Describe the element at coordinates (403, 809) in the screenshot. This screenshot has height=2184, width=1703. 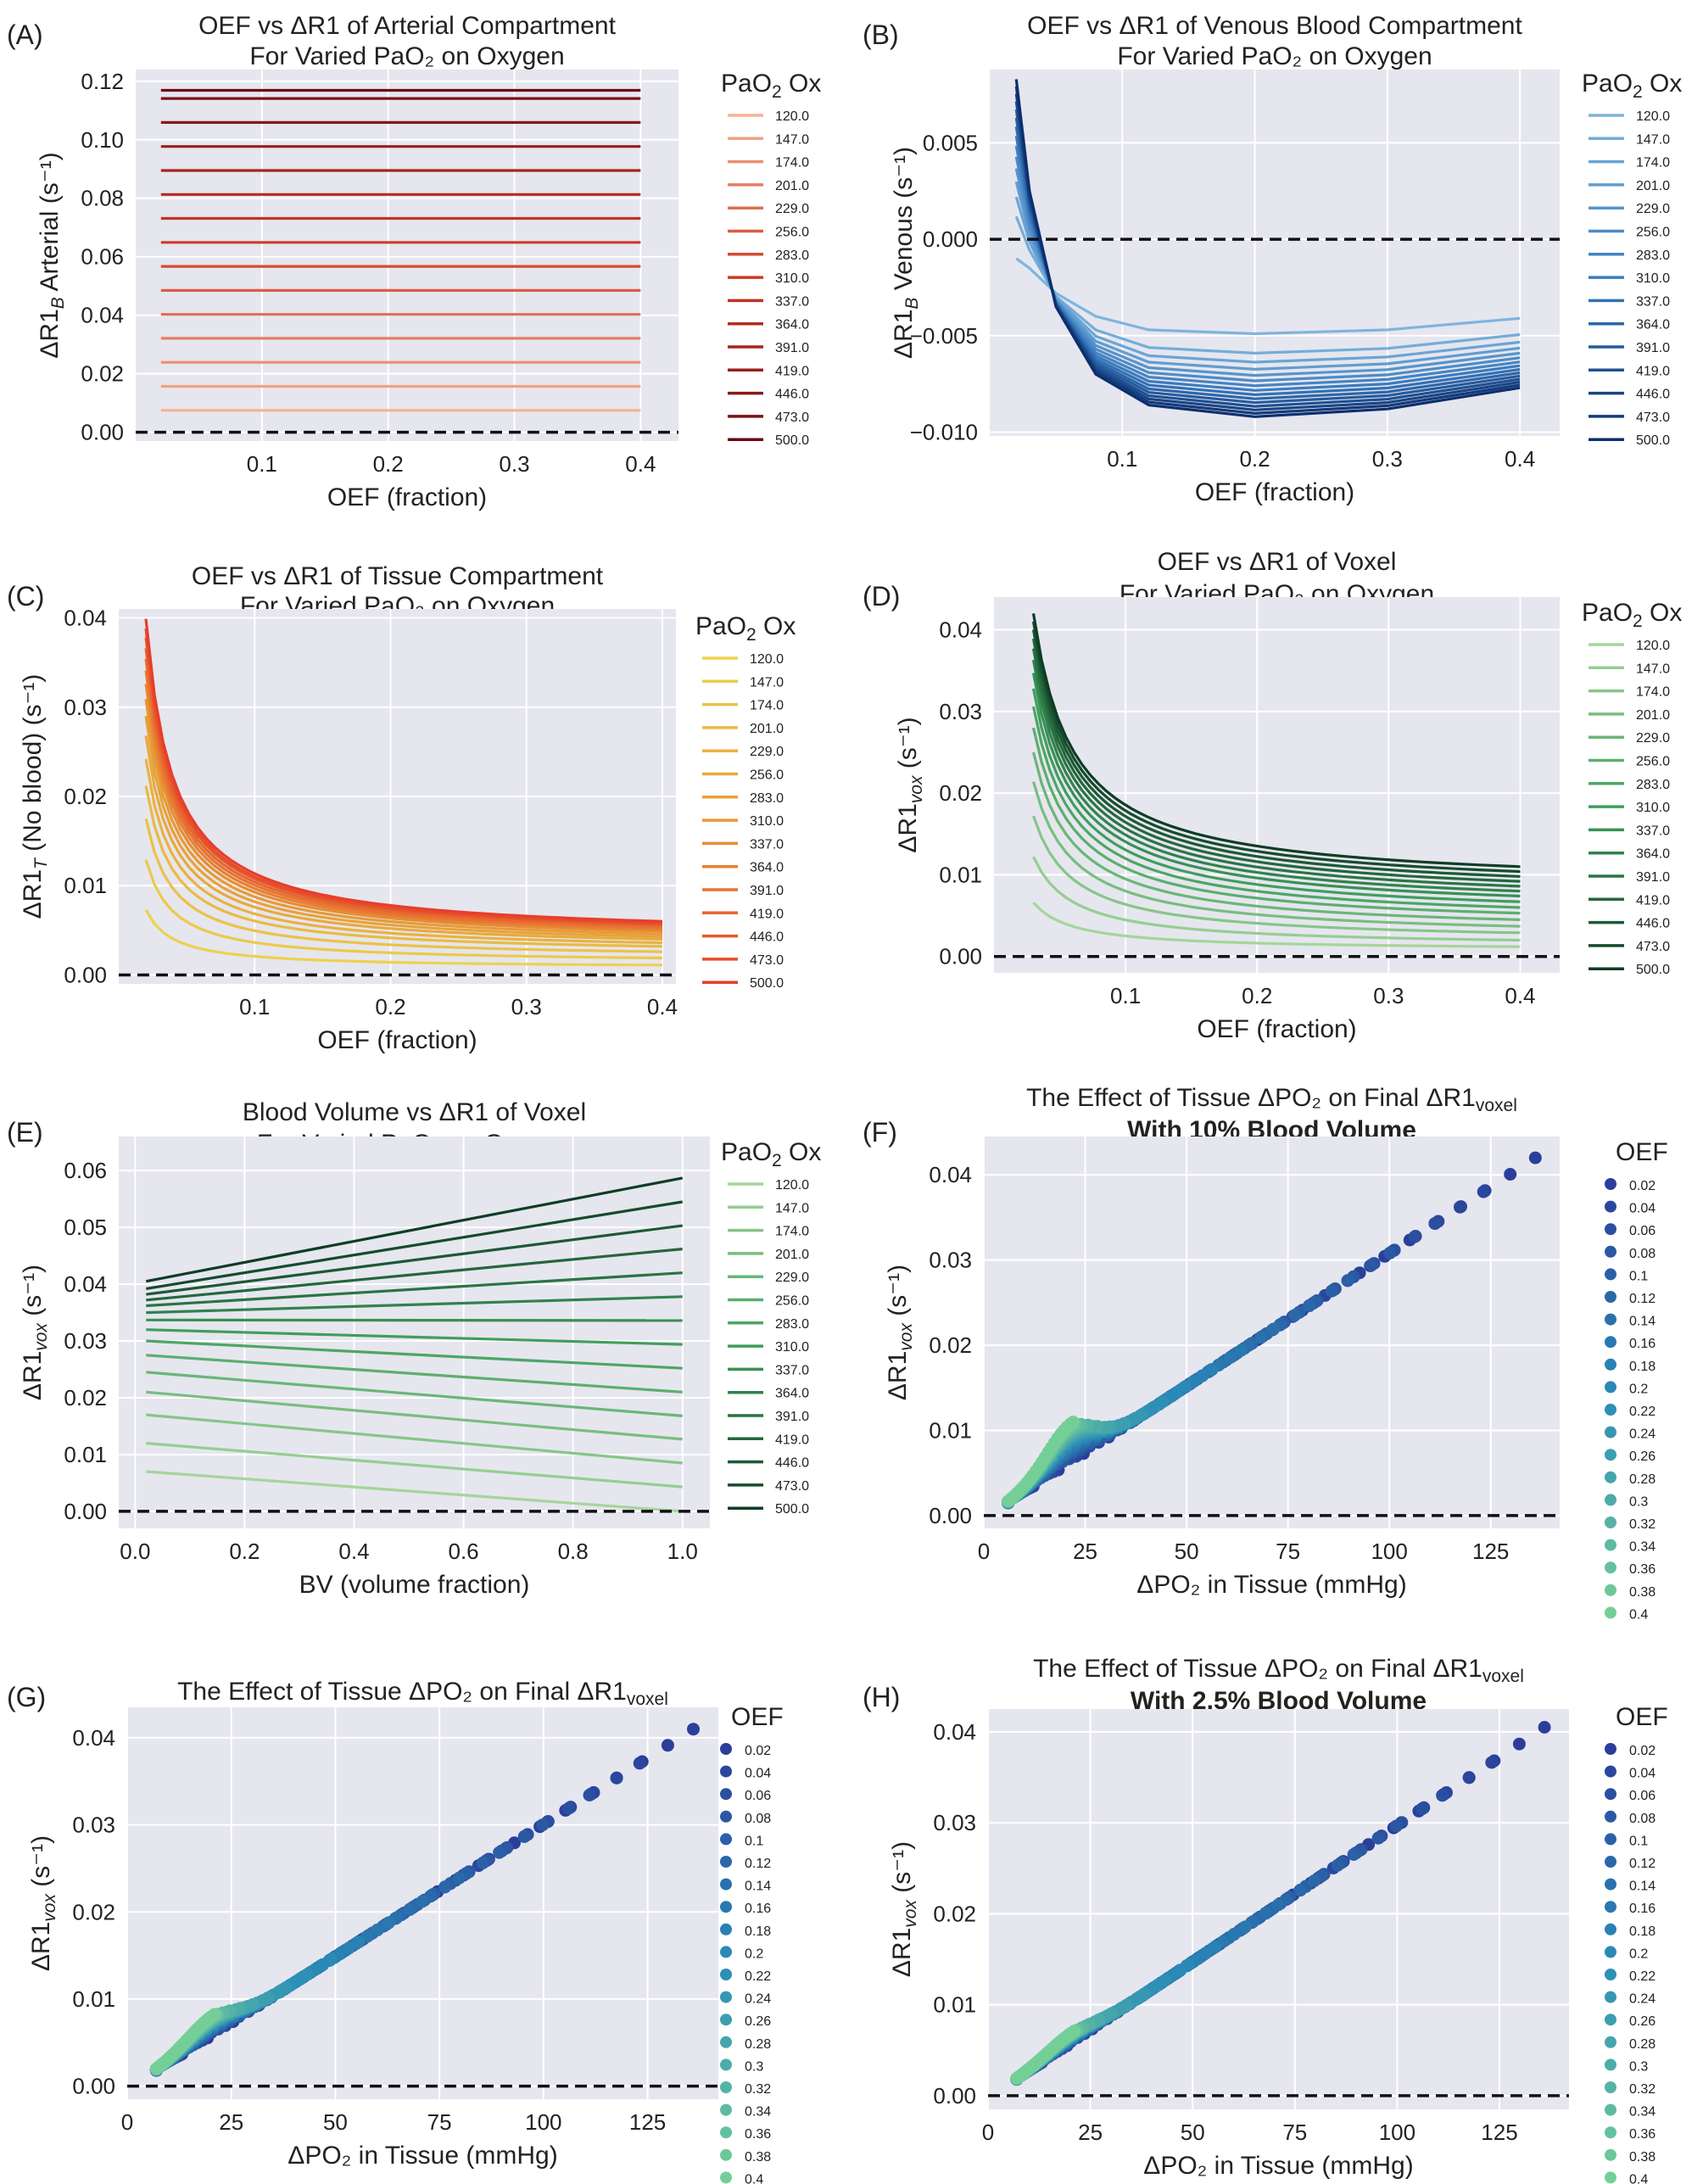
I see `series-line-337.0` at that location.